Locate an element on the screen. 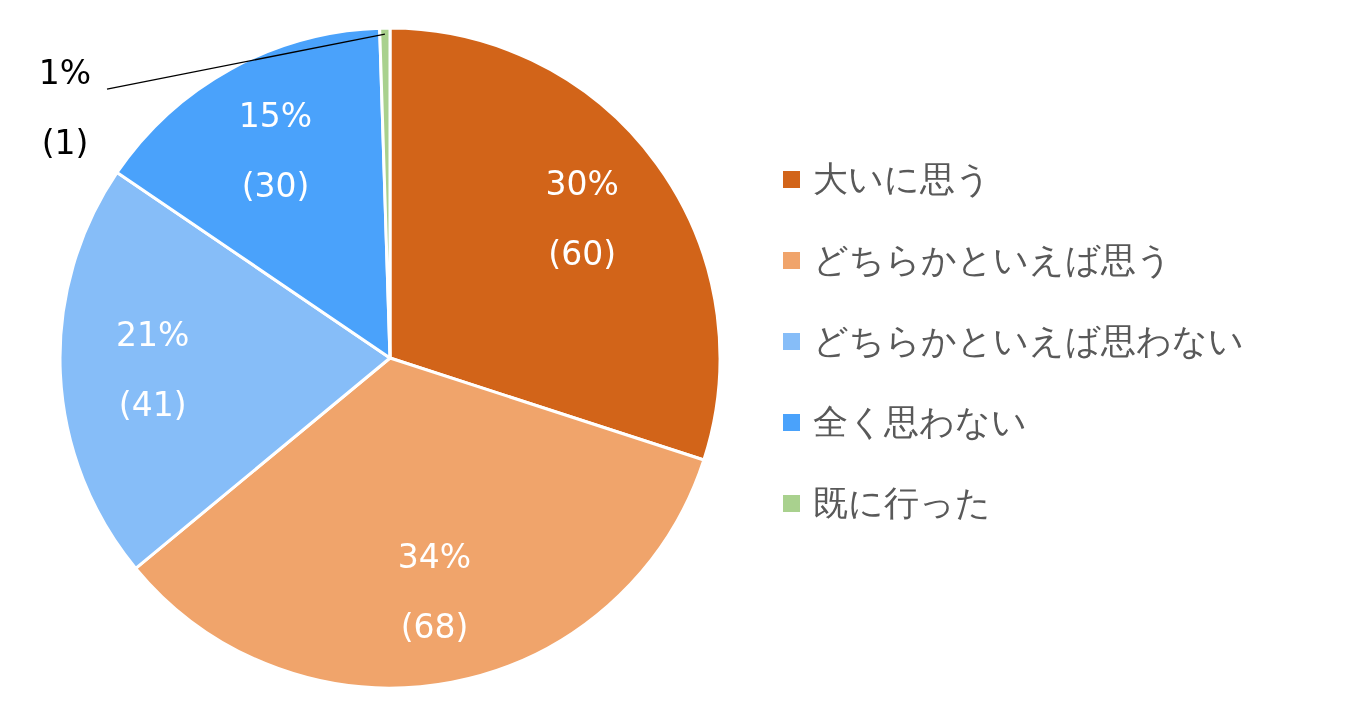 The image size is (1350, 707). data-label: 21% (41) is located at coordinates (152, 369).